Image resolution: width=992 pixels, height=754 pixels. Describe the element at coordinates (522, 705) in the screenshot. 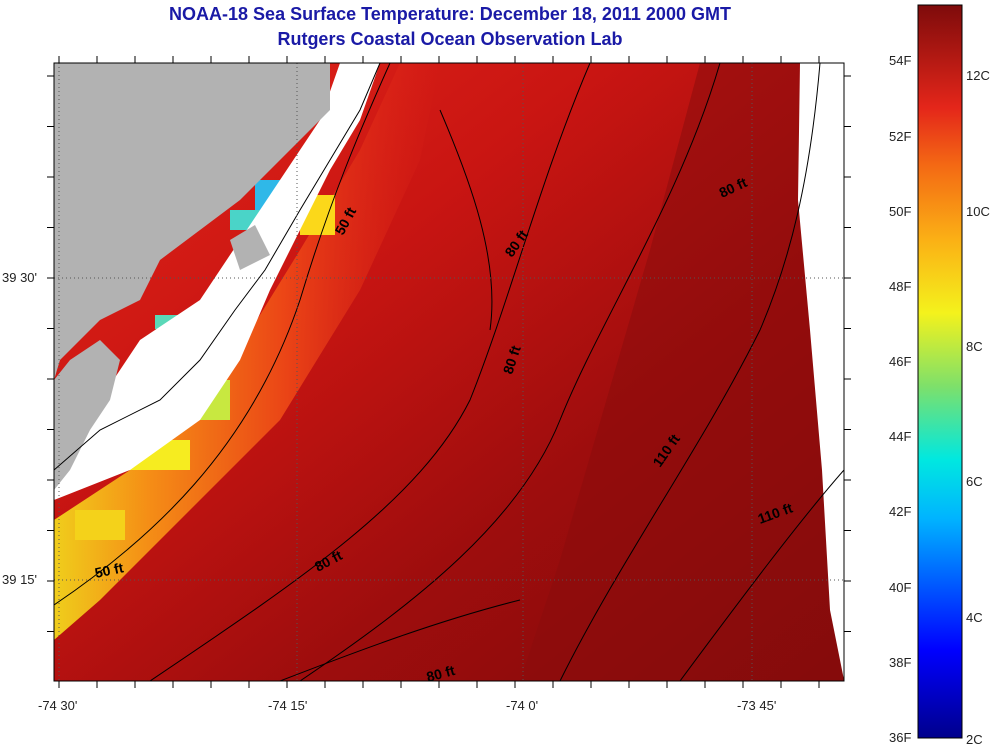

I see `lon-label: -74 0'` at that location.